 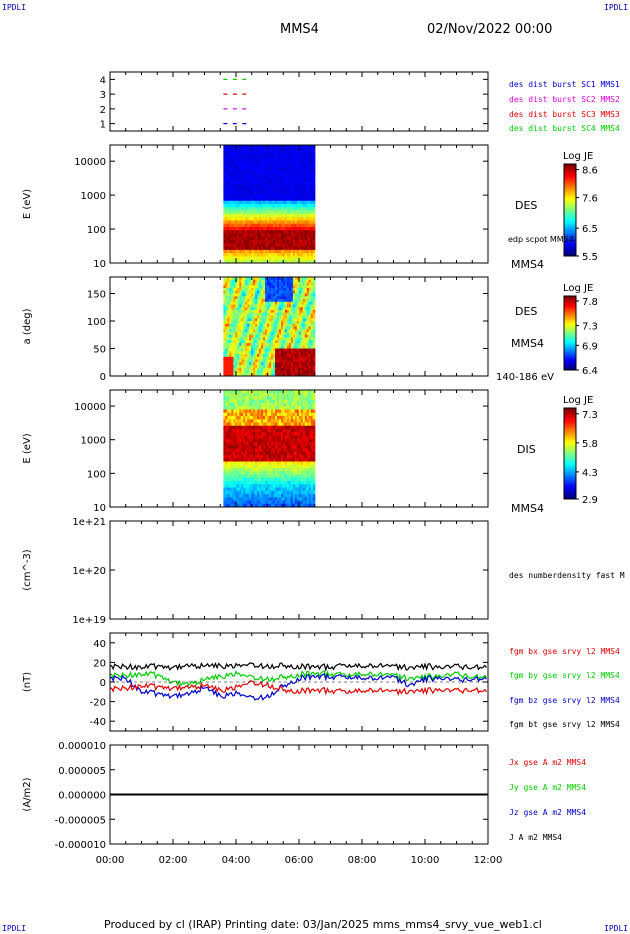 What do you see at coordinates (564, 114) in the screenshot?
I see `panel-burst-legend-entry: des dist burst SC3 MMS3` at bounding box center [564, 114].